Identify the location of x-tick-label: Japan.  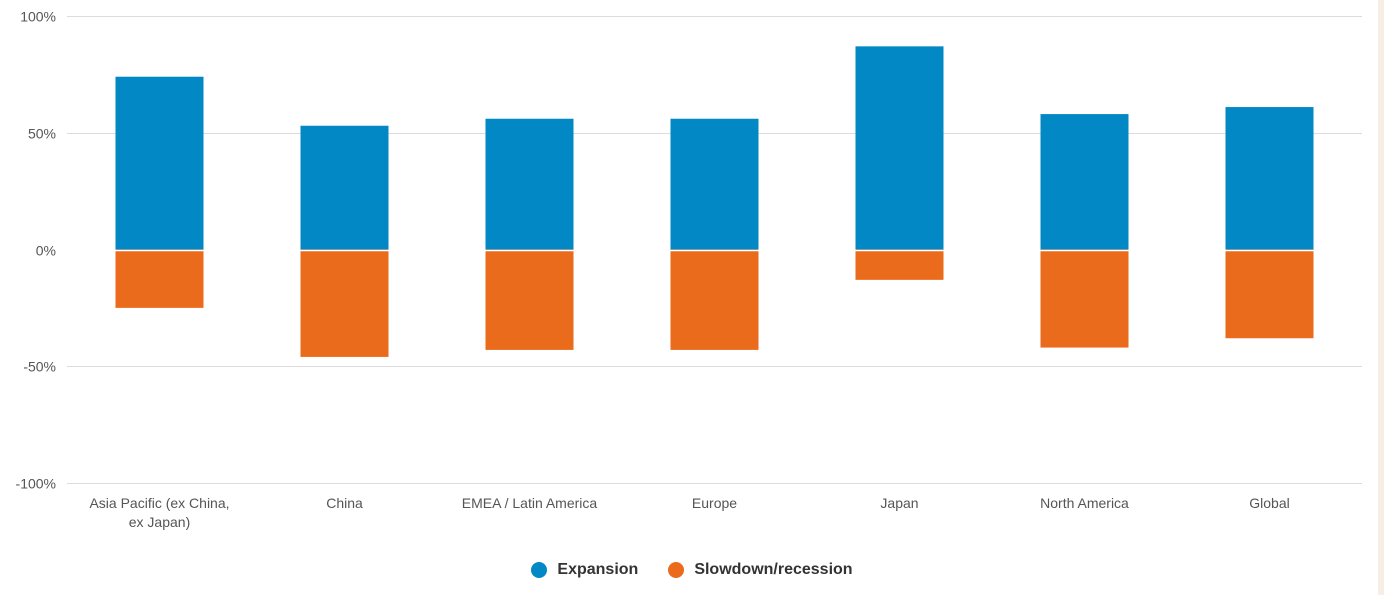
(899, 503).